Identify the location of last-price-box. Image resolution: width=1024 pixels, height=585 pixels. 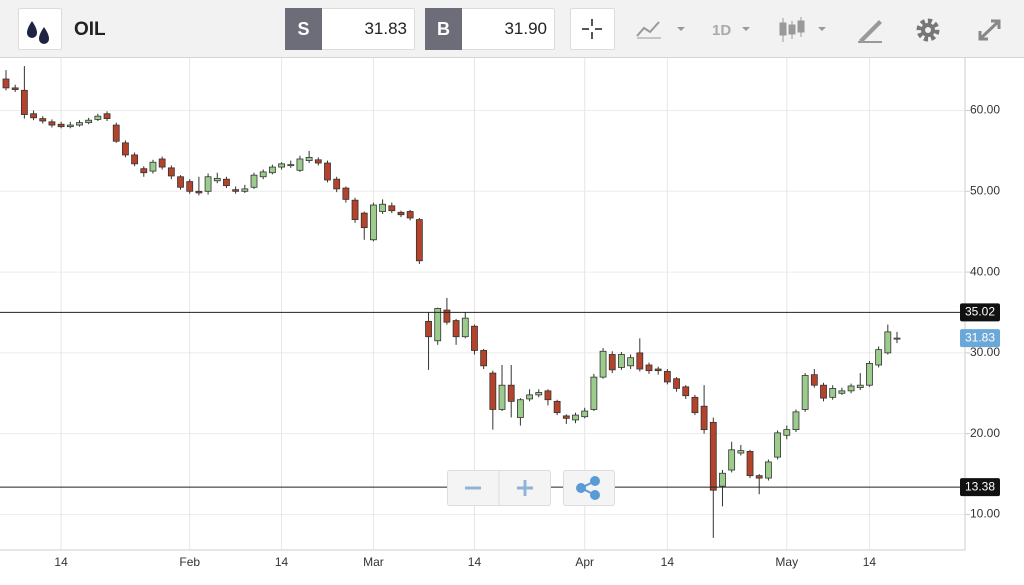
(980, 338).